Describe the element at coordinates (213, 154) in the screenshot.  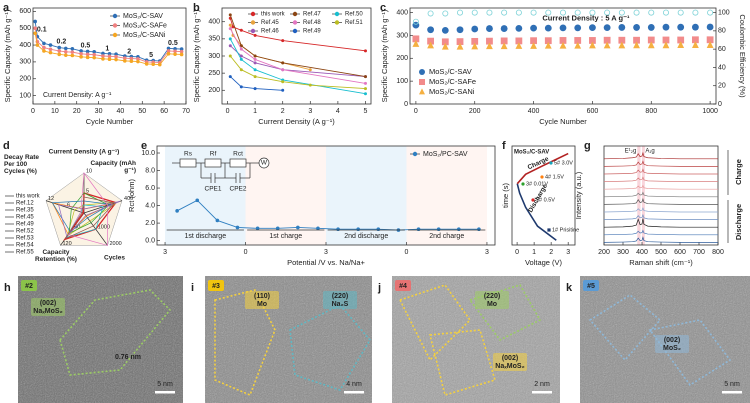
I see `circuit-label: Rf` at that location.